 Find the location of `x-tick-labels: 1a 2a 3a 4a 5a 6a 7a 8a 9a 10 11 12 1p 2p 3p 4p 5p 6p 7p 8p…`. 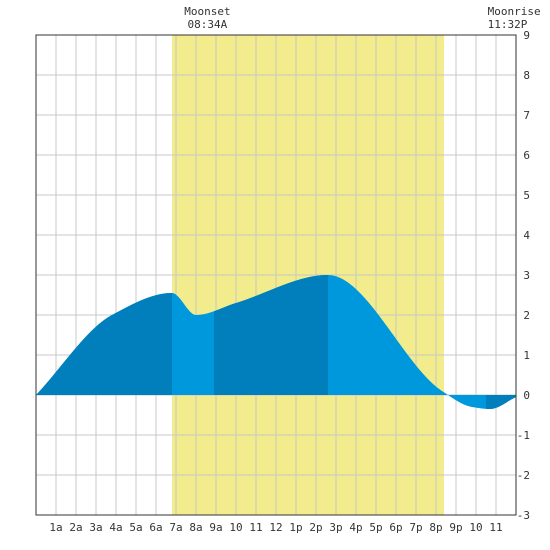

x-tick-labels: 1a 2a 3a 4a 5a 6a 7a 8a 9a 10 11 12 1p 2p 3p 4p 5p 6p 7p 8p… is located at coordinates (275, 527).